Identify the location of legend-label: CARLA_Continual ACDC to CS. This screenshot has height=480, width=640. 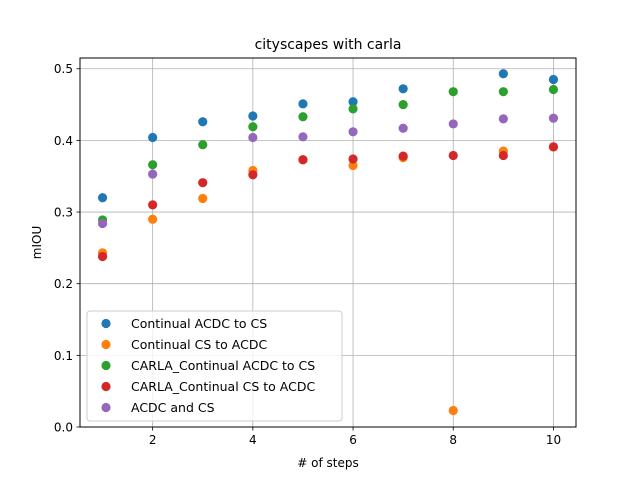
(223, 365).